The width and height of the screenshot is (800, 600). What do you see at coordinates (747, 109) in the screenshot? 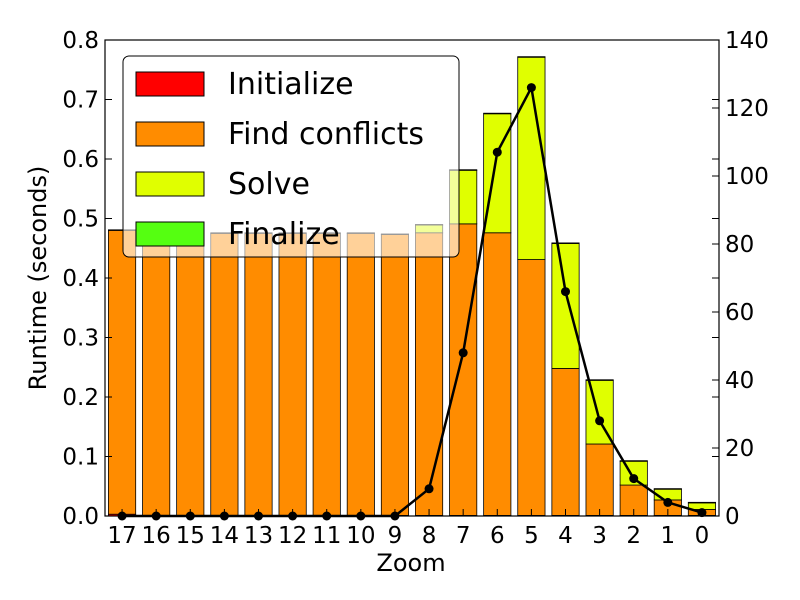
I see `y2-tick-label: 120` at bounding box center [747, 109].